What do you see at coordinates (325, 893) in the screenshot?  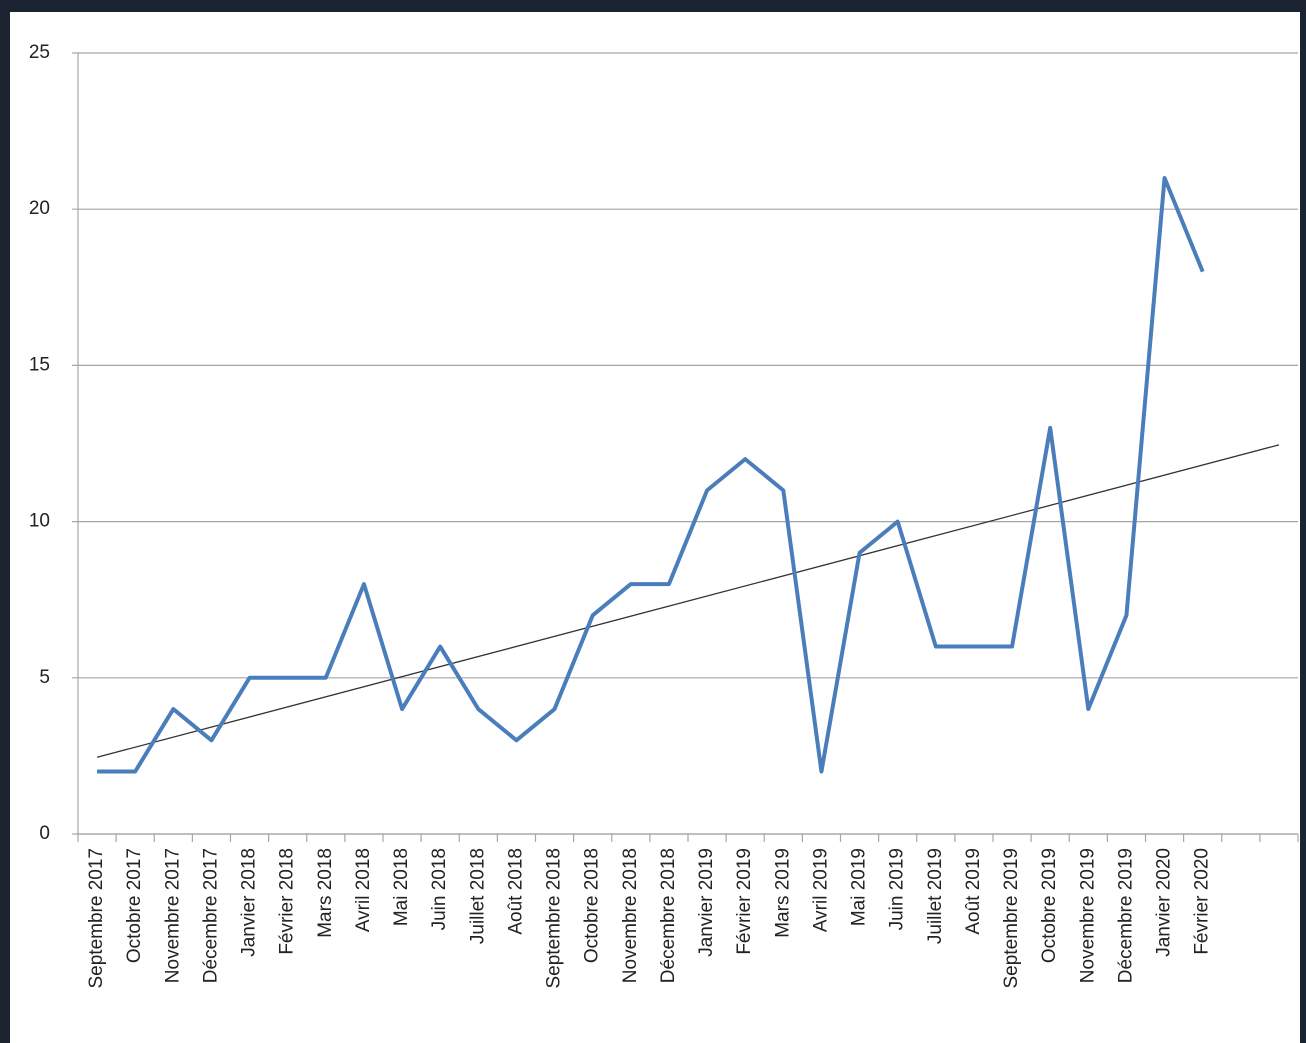 I see `x-tick-label: Mars 2018` at bounding box center [325, 893].